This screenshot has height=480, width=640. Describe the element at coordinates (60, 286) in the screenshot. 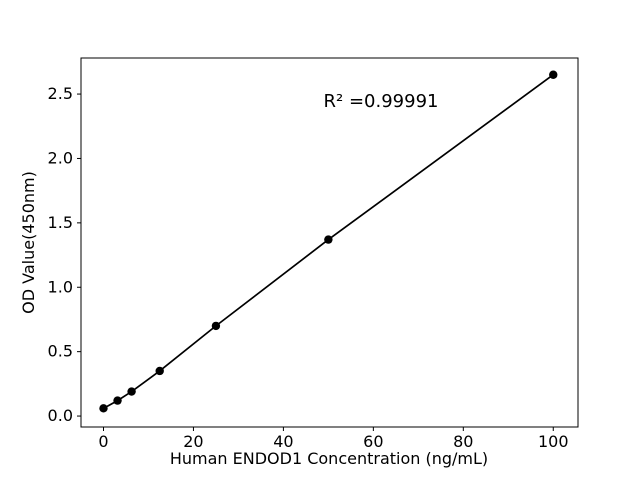

I see `y-tick-label: 1.0` at that location.